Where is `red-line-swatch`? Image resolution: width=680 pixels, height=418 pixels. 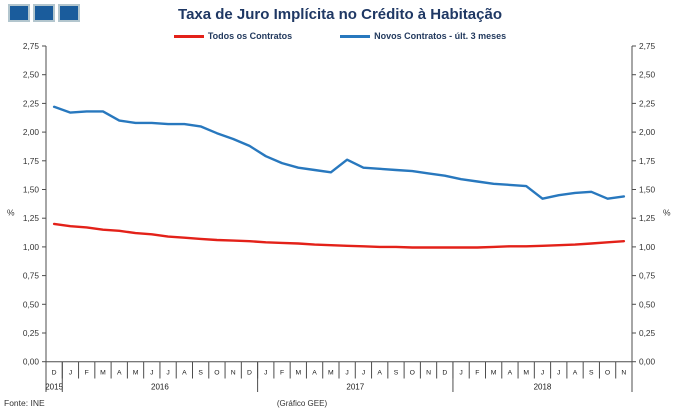
red-line-swatch is located at coordinates (188, 36).